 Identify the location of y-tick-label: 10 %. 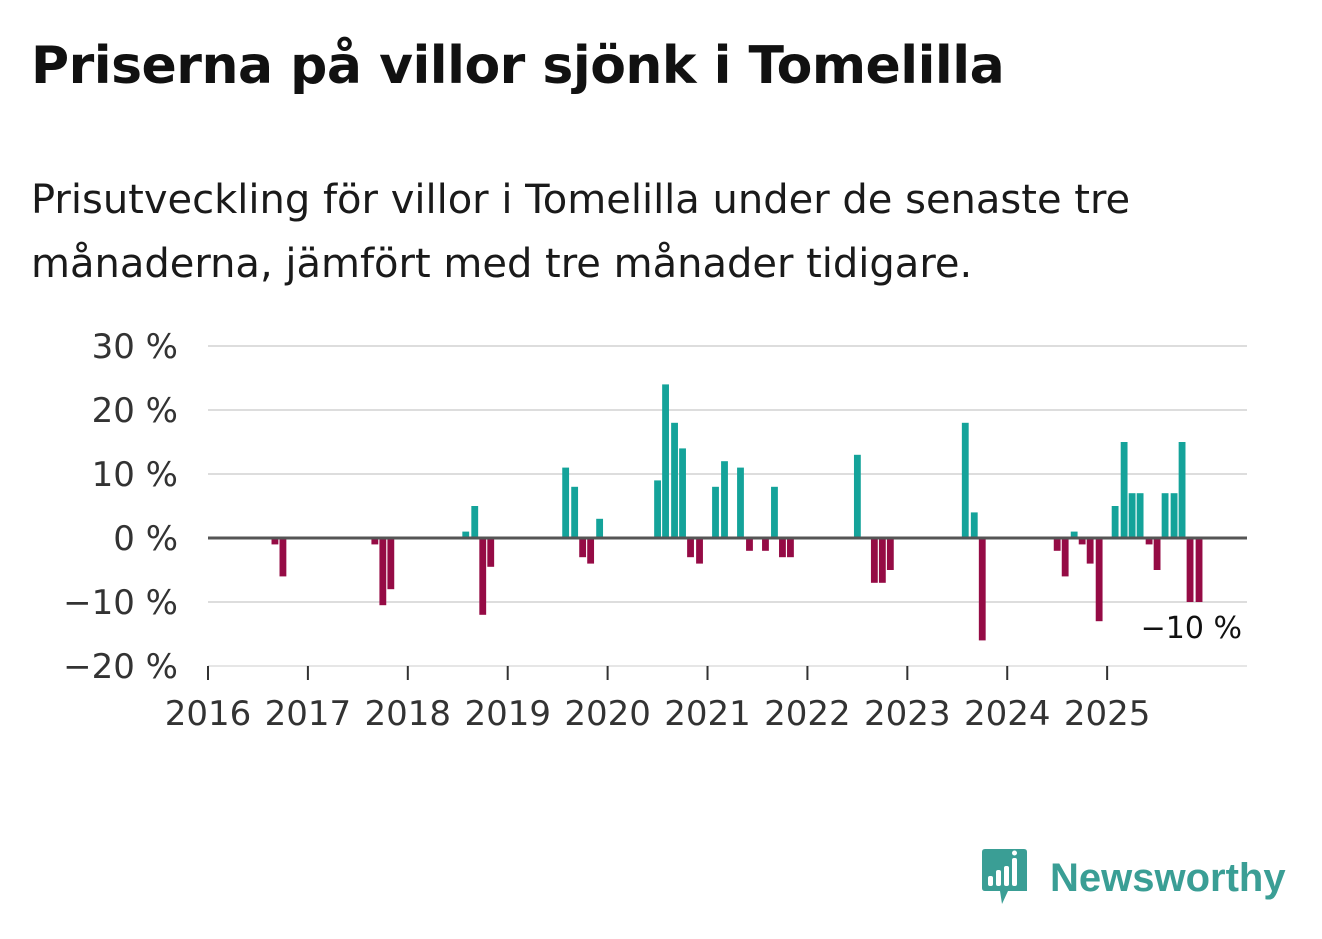
(135, 475).